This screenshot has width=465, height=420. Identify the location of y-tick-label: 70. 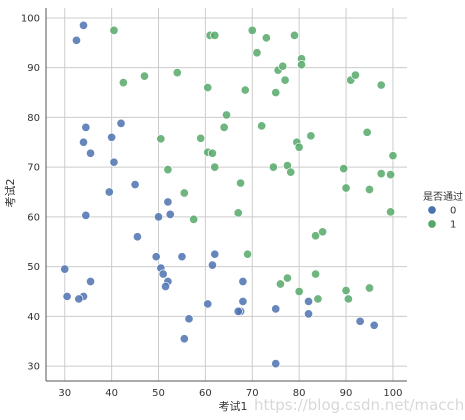
(33, 168).